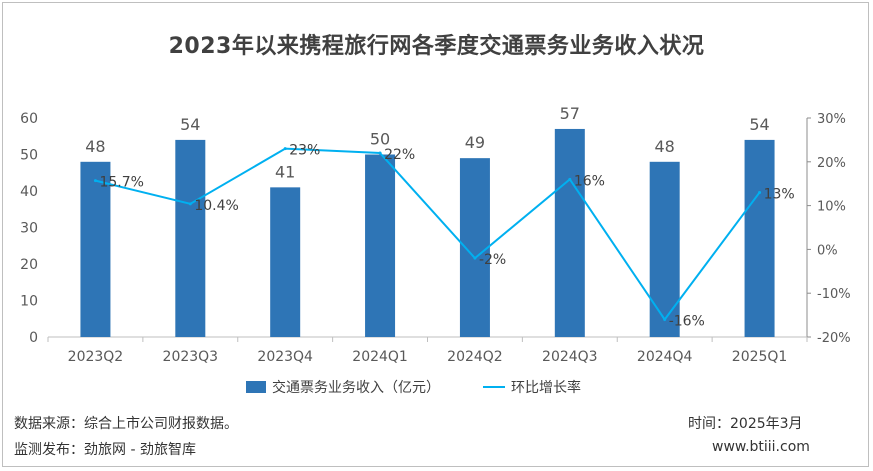  I want to click on y-left-tick-label: 40, so click(29, 192).